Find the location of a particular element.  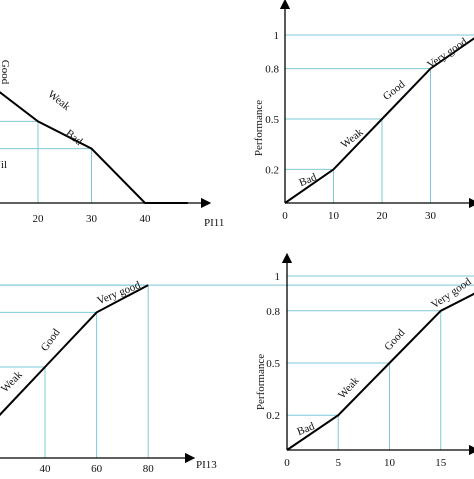

segment-label: Nil is located at coordinates (3, 165).